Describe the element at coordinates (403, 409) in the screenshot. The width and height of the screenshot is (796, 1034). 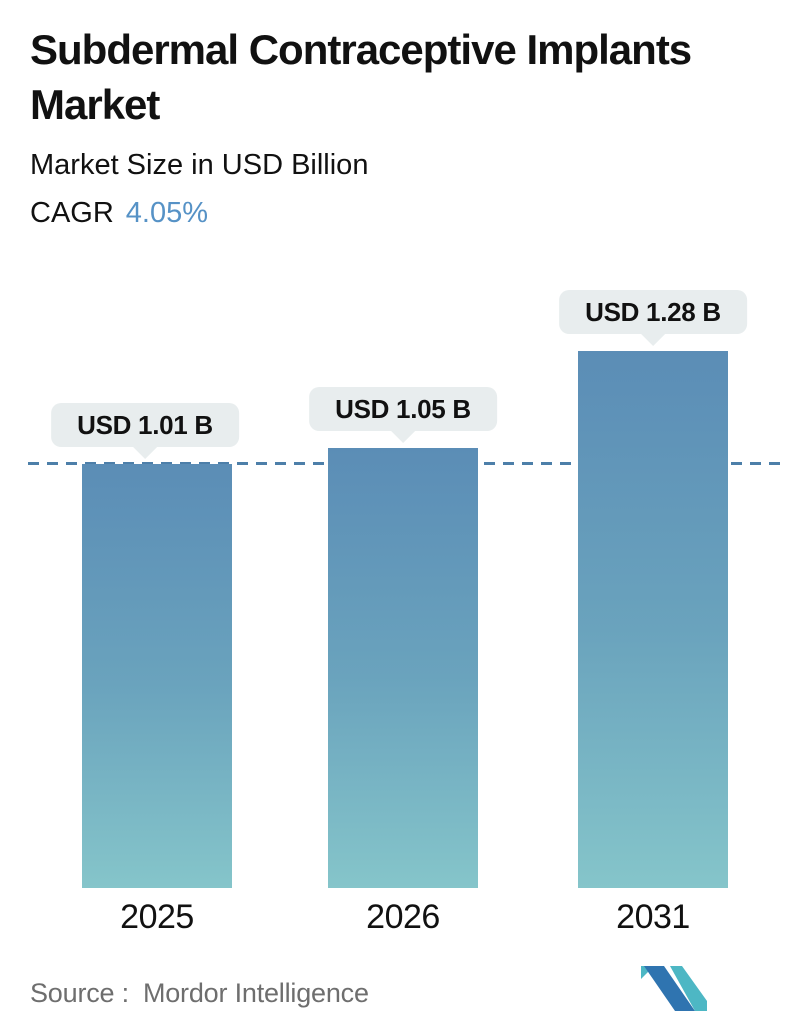
I see `bar-value-label: USD 1.05 B` at that location.